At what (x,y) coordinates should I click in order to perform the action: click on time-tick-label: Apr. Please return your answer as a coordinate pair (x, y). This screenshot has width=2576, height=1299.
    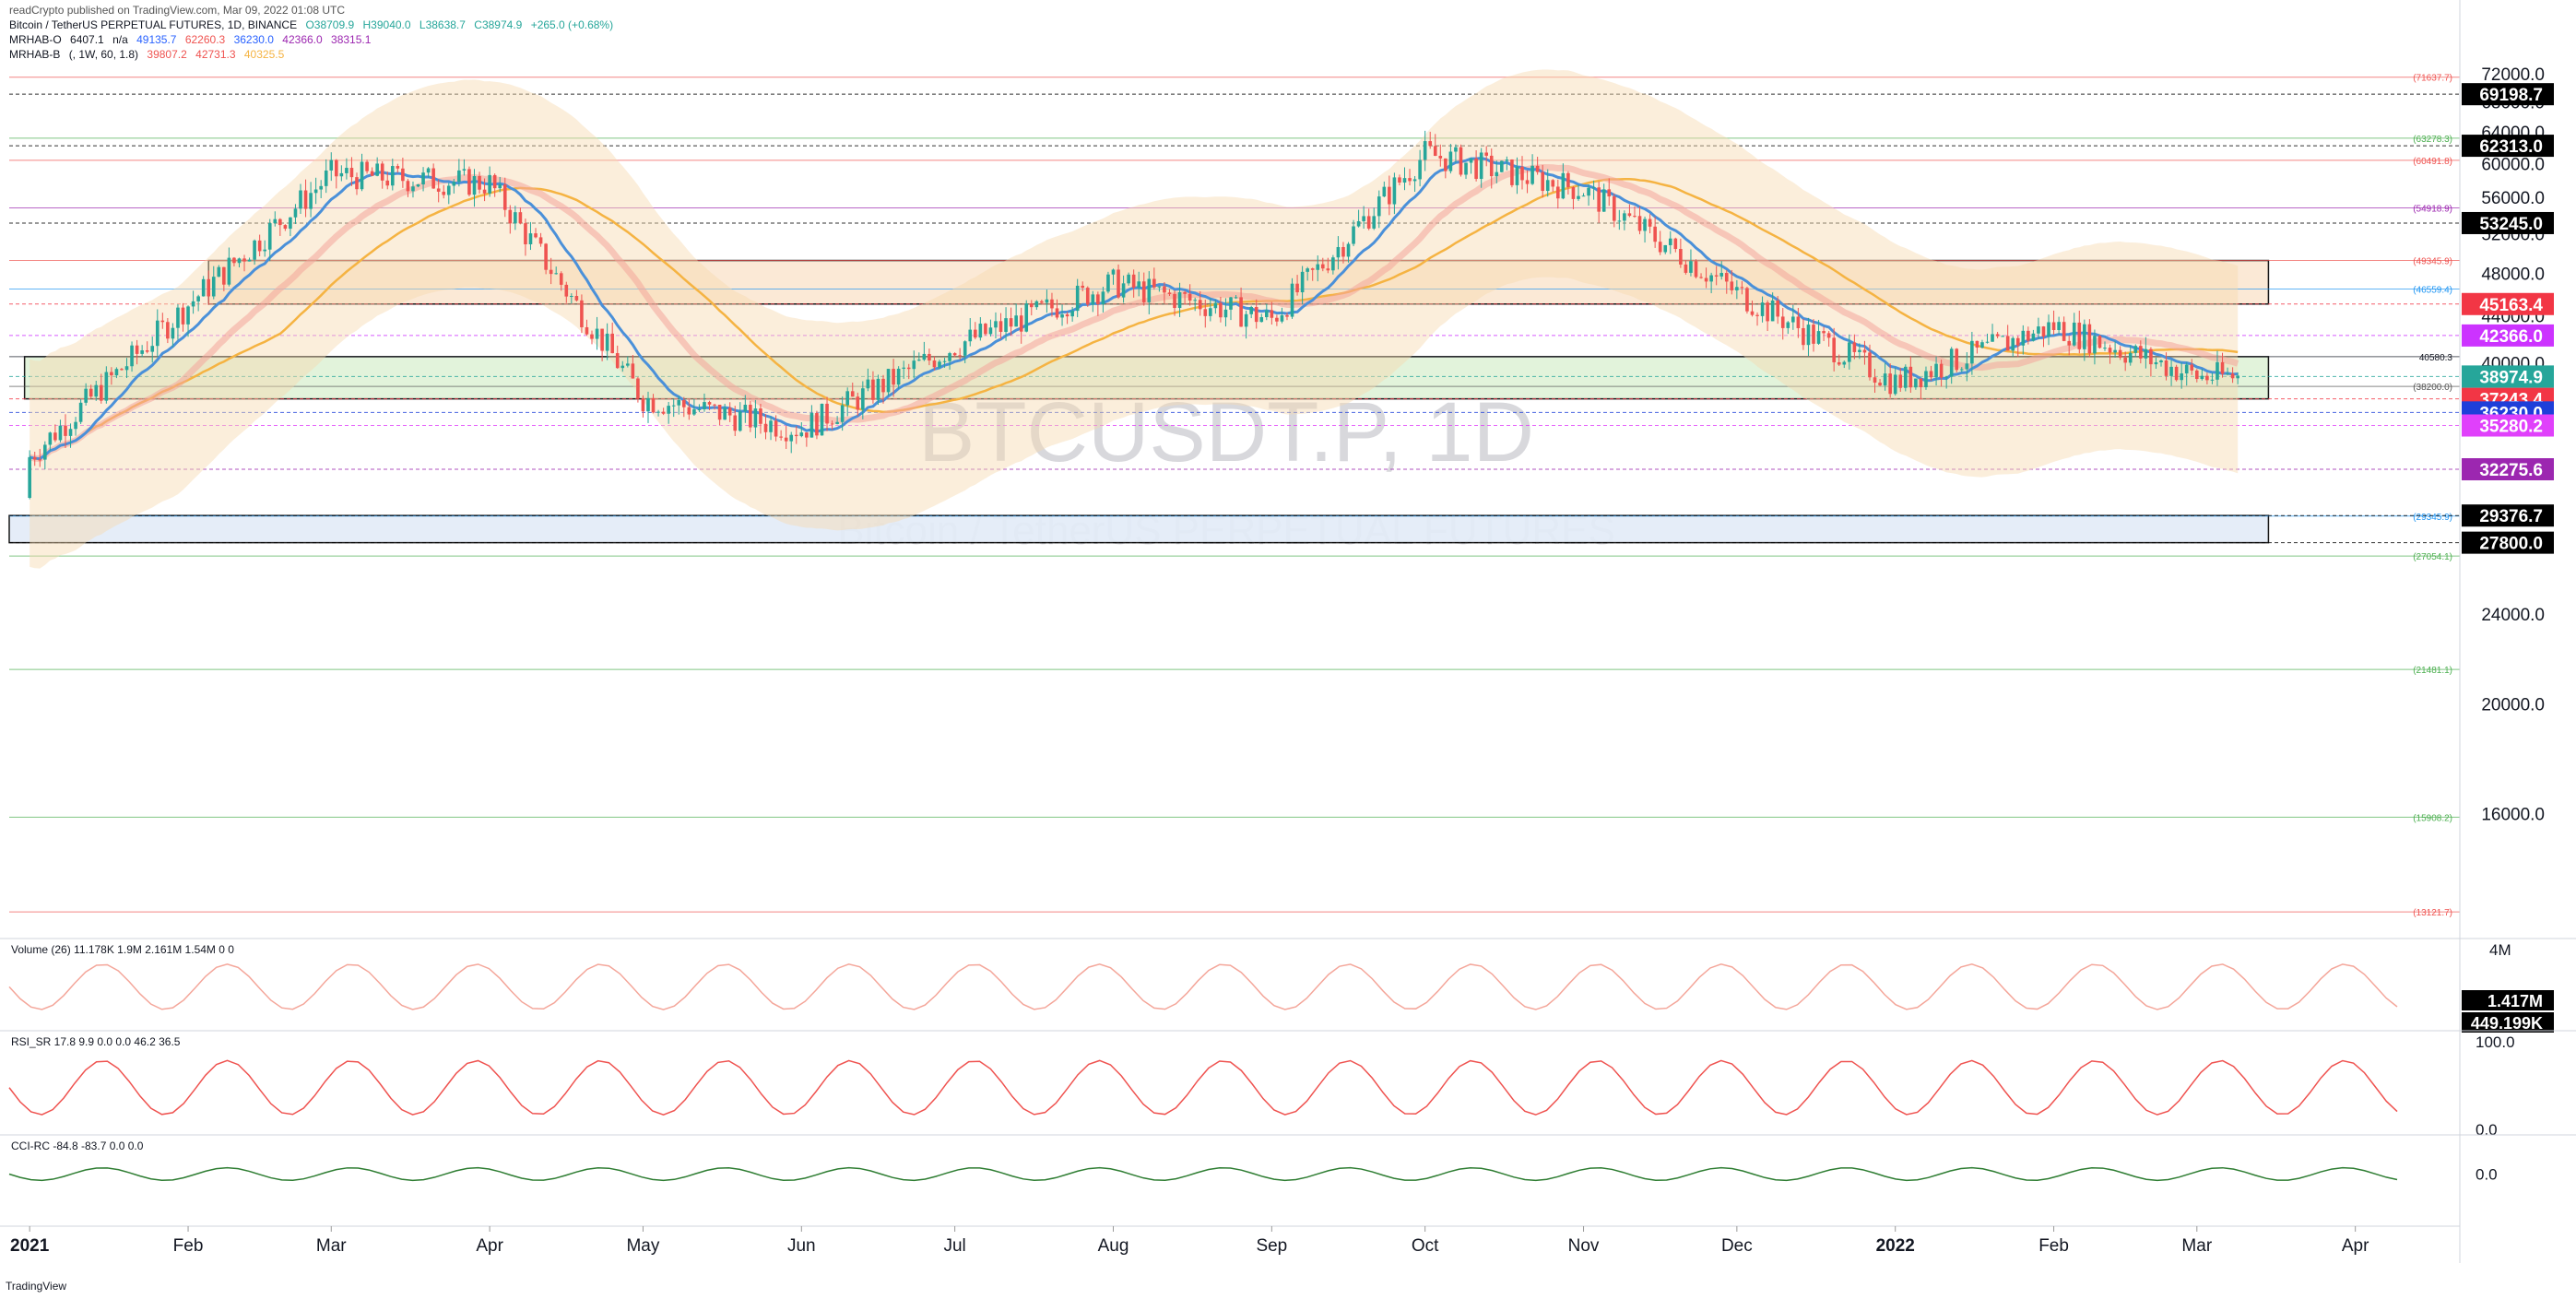
    Looking at the image, I should click on (489, 1246).